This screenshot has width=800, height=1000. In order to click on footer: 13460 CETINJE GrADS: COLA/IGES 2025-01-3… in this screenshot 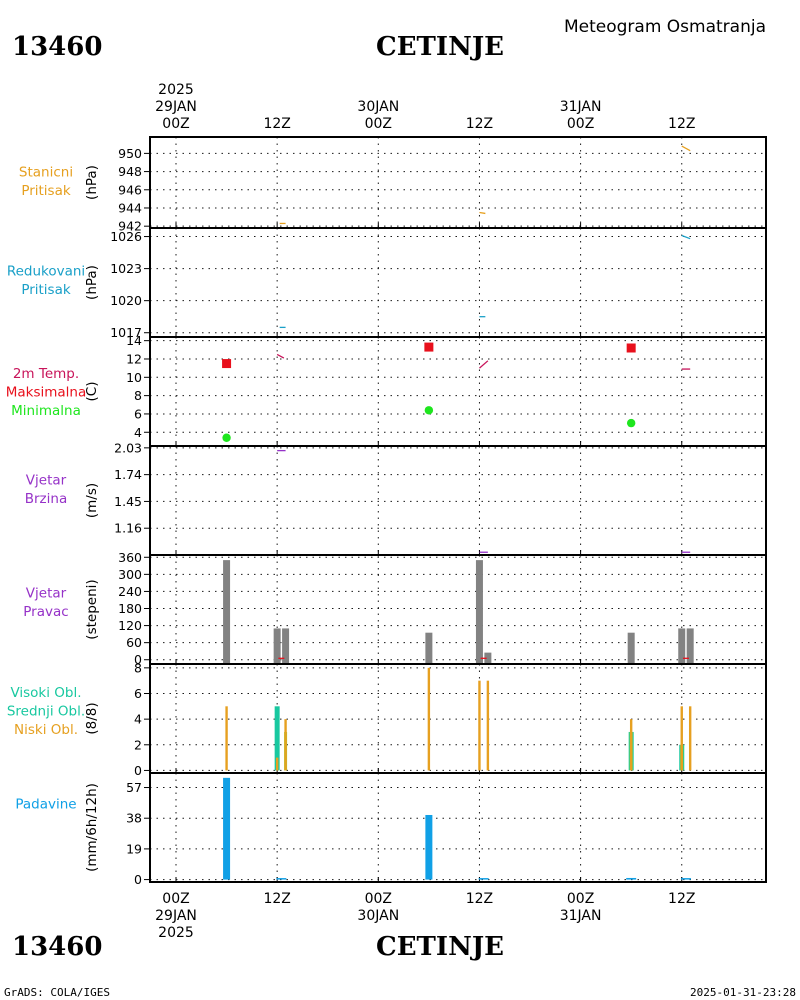, I will do `click(400, 965)`.